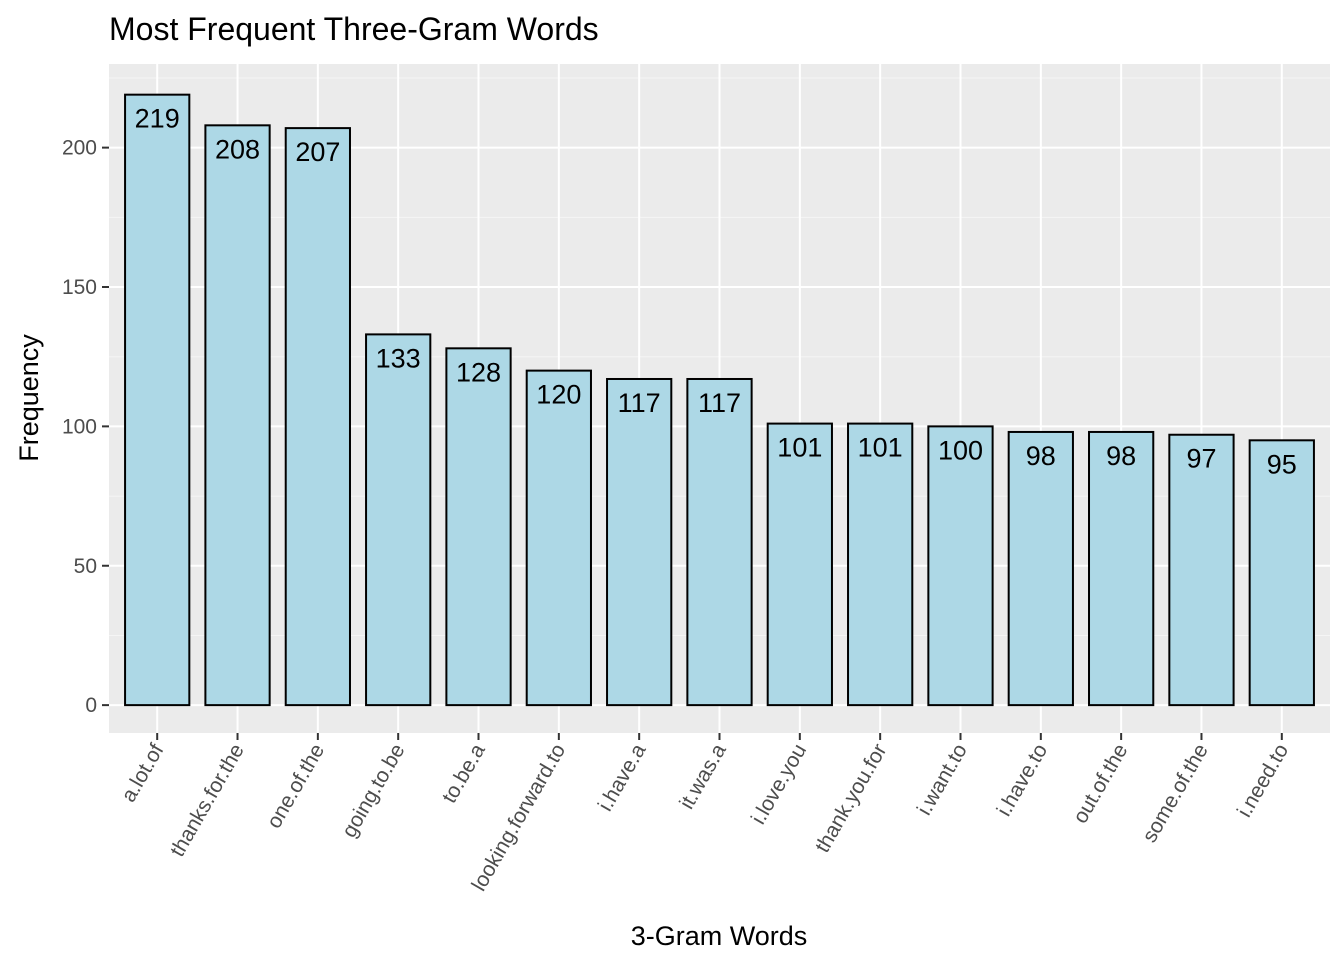  What do you see at coordinates (143, 773) in the screenshot?
I see `x-tick-label: a.lot.of` at bounding box center [143, 773].